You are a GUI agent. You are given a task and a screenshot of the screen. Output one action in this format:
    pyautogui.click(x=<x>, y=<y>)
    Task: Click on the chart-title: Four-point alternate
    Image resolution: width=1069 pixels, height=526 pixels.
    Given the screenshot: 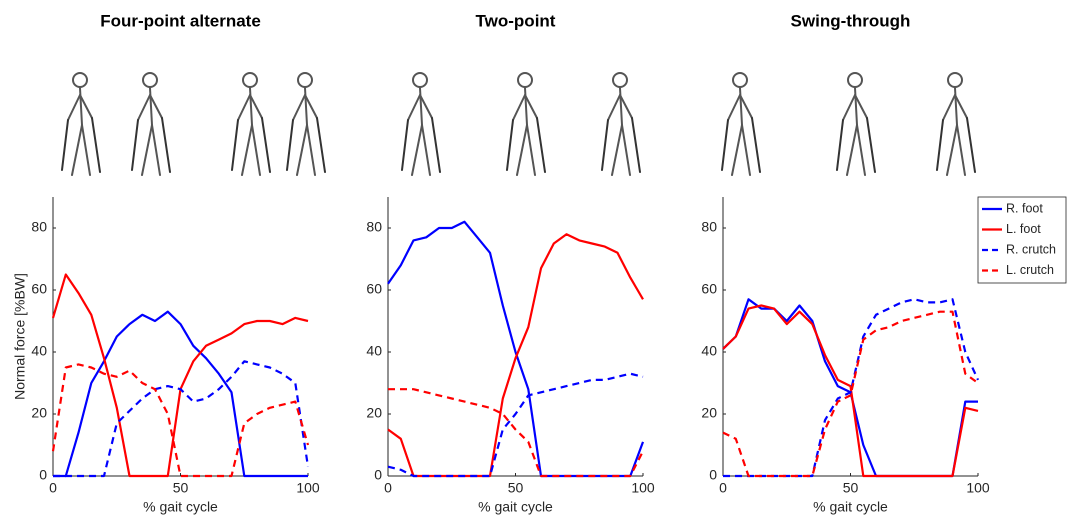 What is the action you would take?
    pyautogui.click(x=180, y=20)
    